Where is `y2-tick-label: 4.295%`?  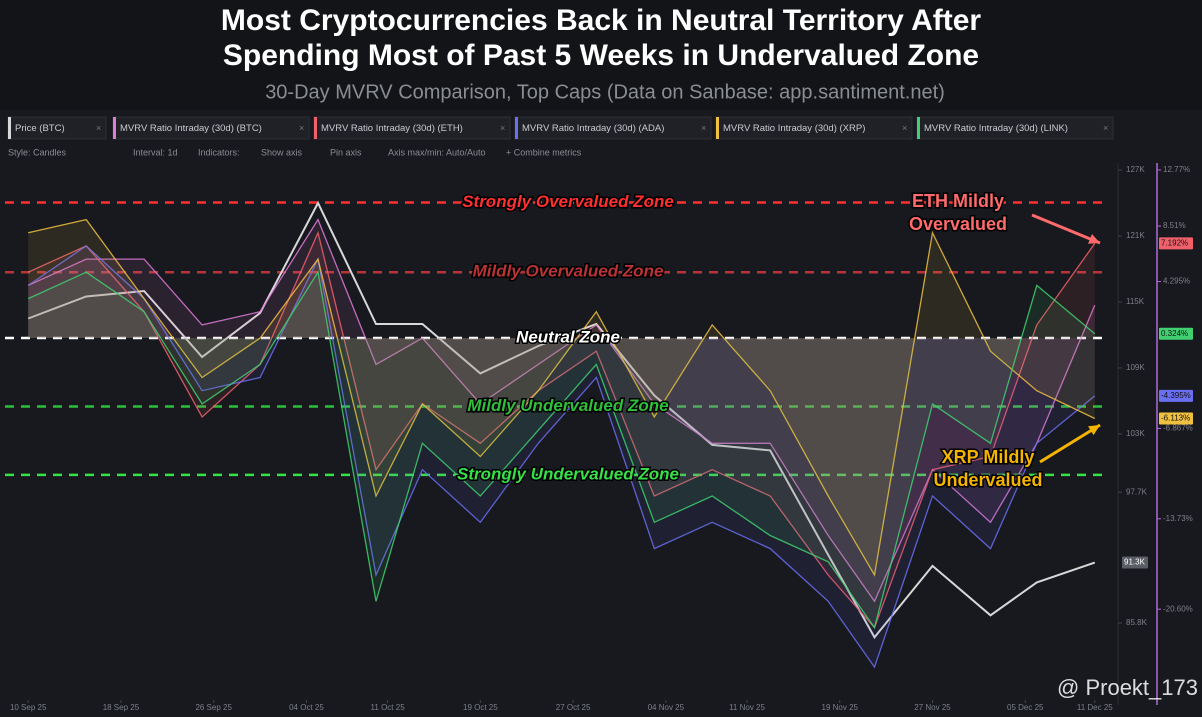 y2-tick-label: 4.295% is located at coordinates (1176, 281).